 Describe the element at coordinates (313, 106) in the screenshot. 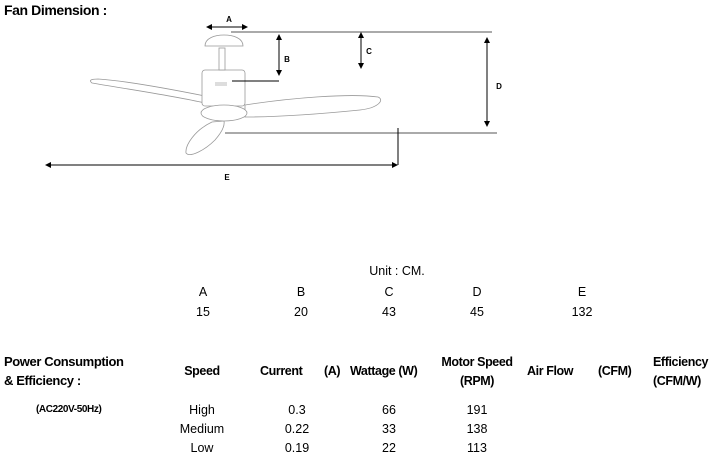

I see `right-blade` at that location.